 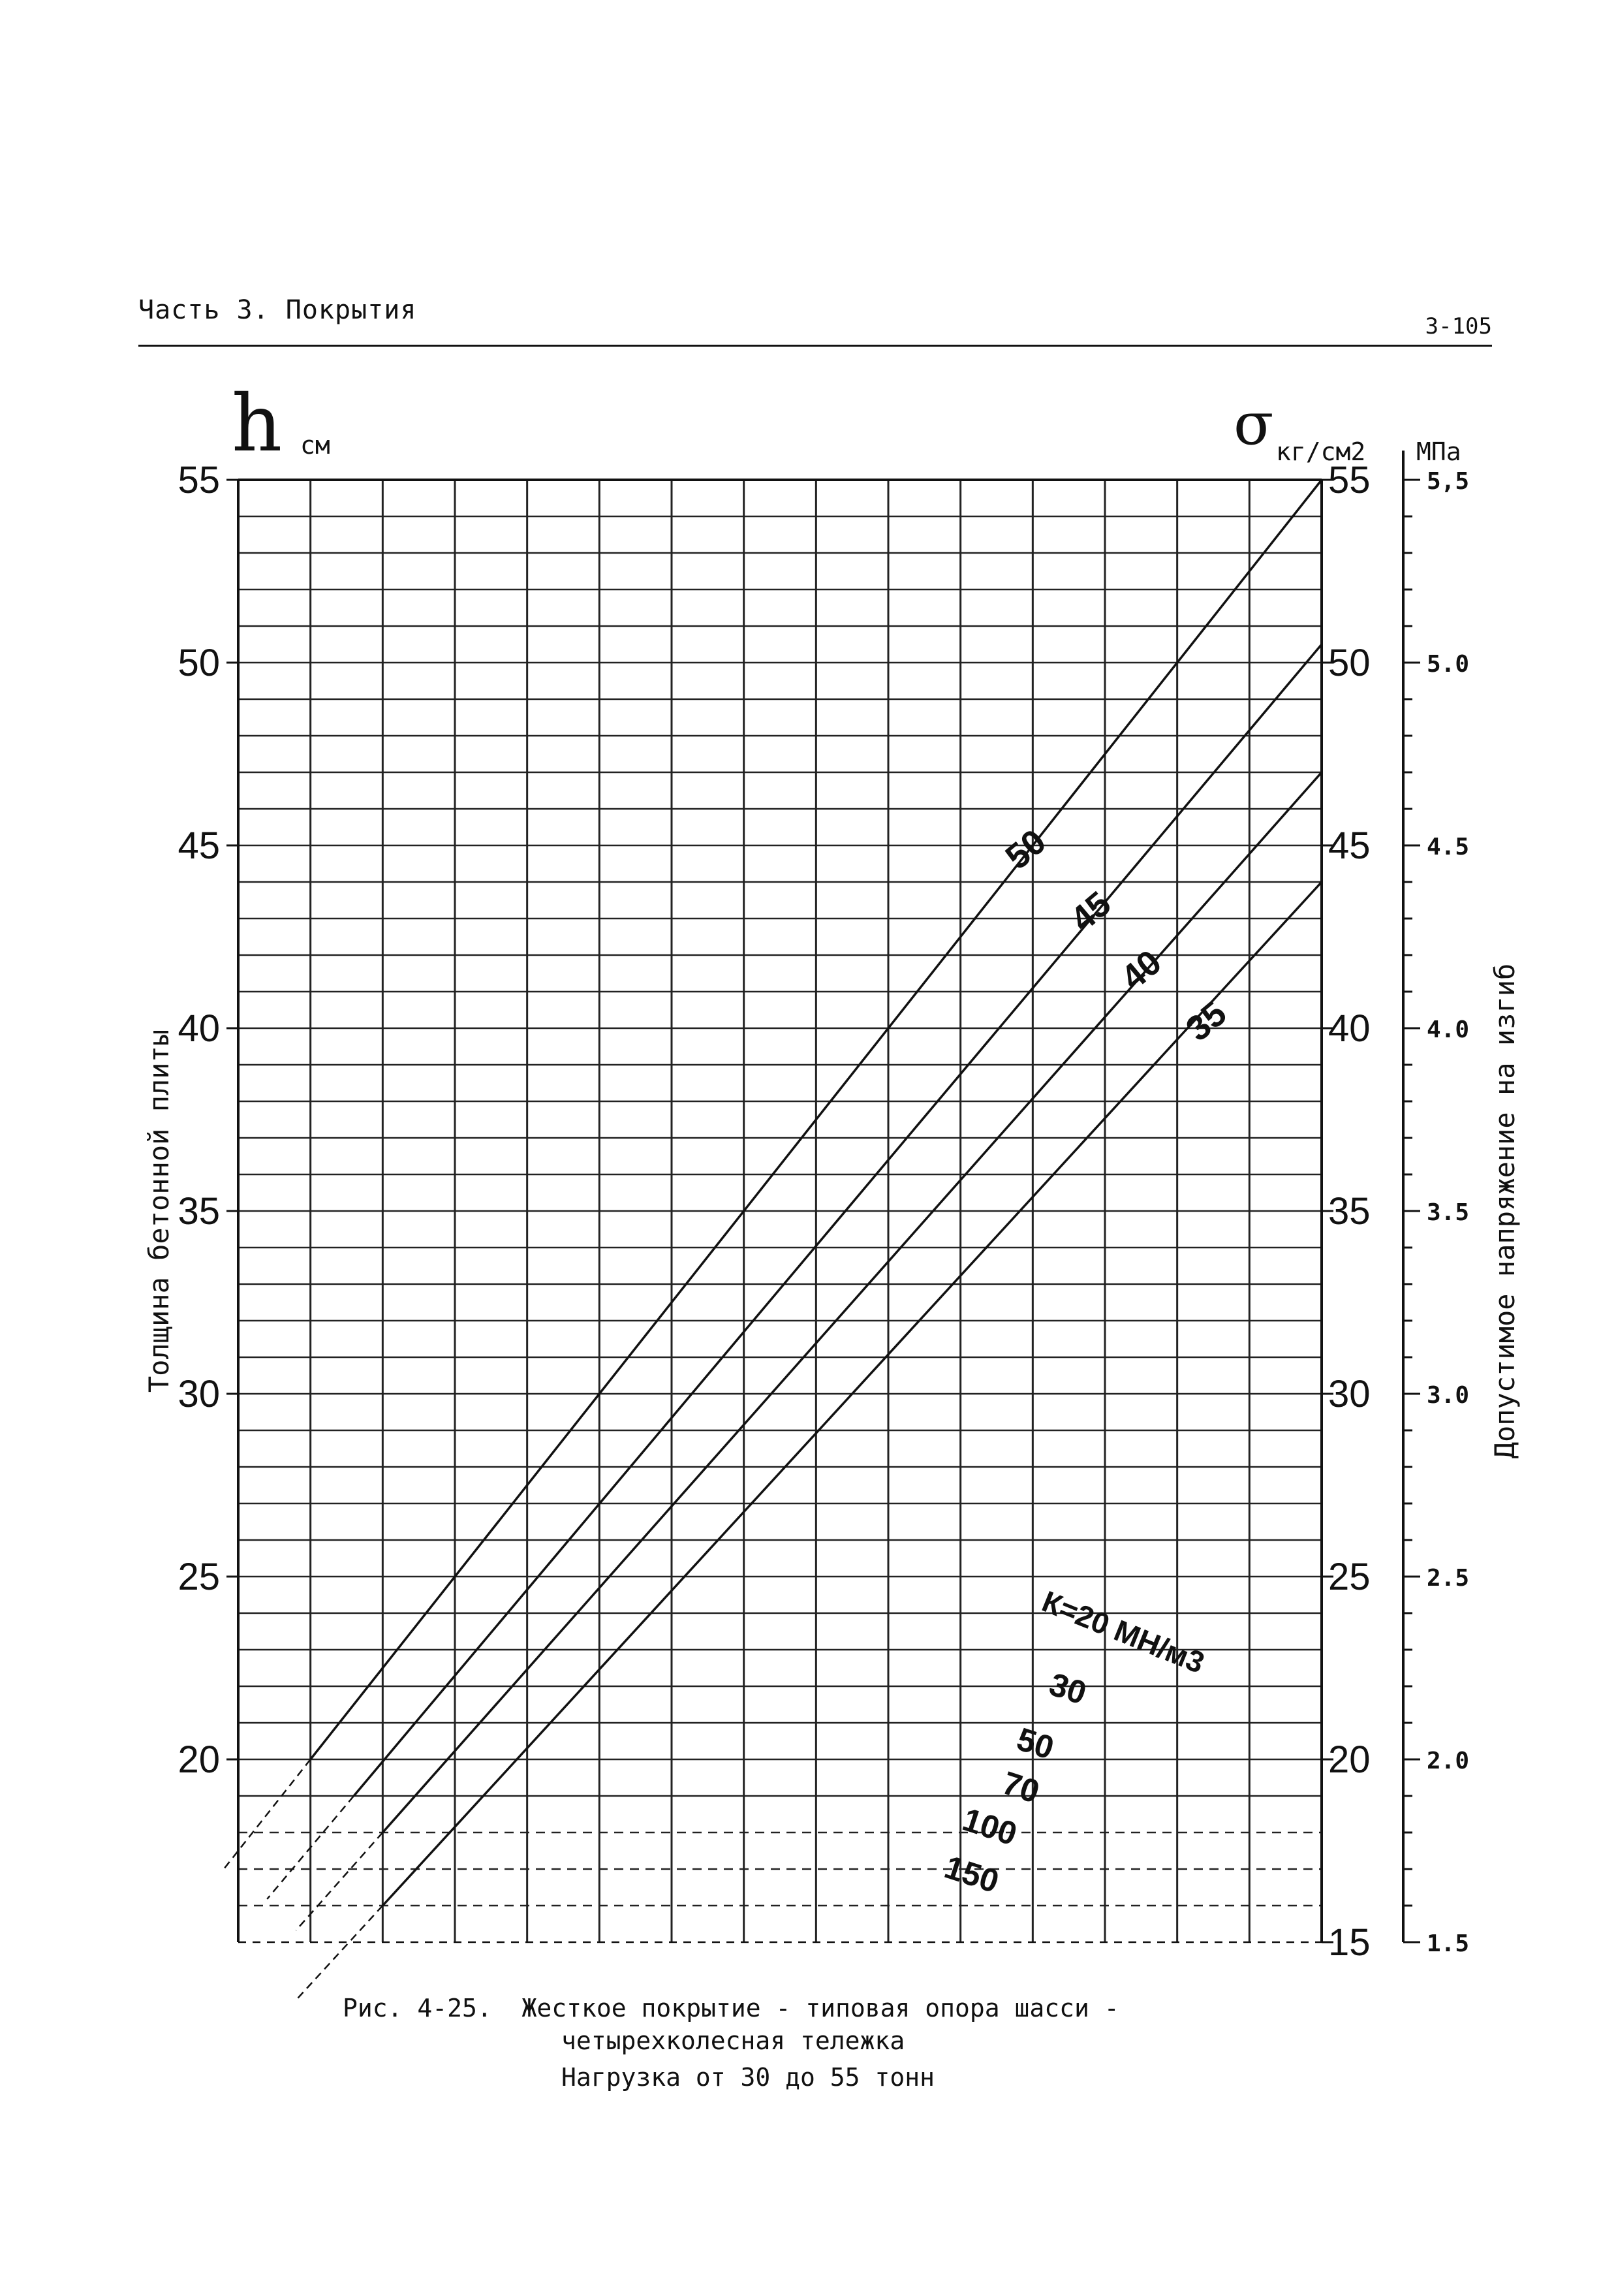 What do you see at coordinates (1448, 1396) in the screenshot?
I see `mpa-tick-label: 3.0` at bounding box center [1448, 1396].